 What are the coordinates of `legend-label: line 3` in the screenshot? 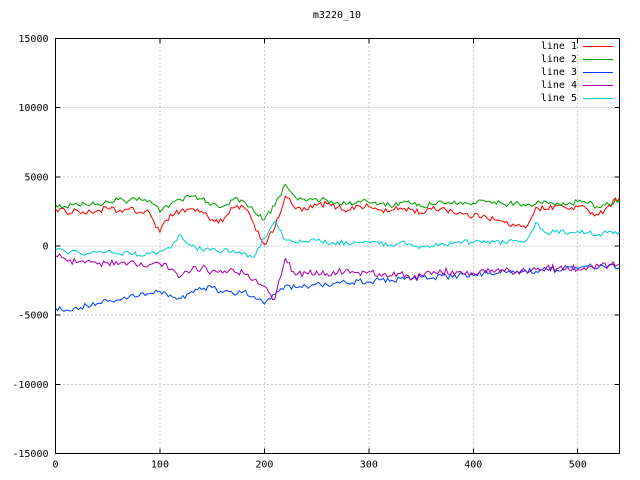 It's located at (558, 72).